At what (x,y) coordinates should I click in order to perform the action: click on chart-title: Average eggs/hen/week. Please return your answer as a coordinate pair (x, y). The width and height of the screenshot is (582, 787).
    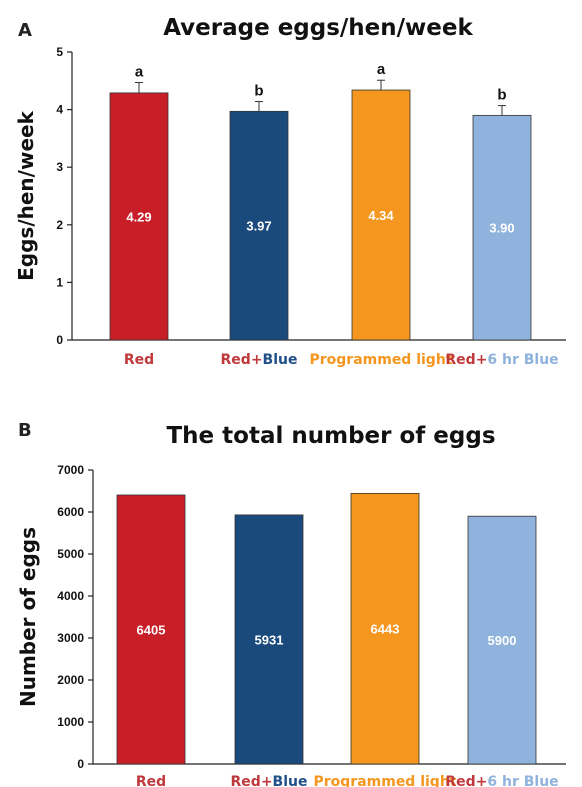
    Looking at the image, I should click on (318, 28).